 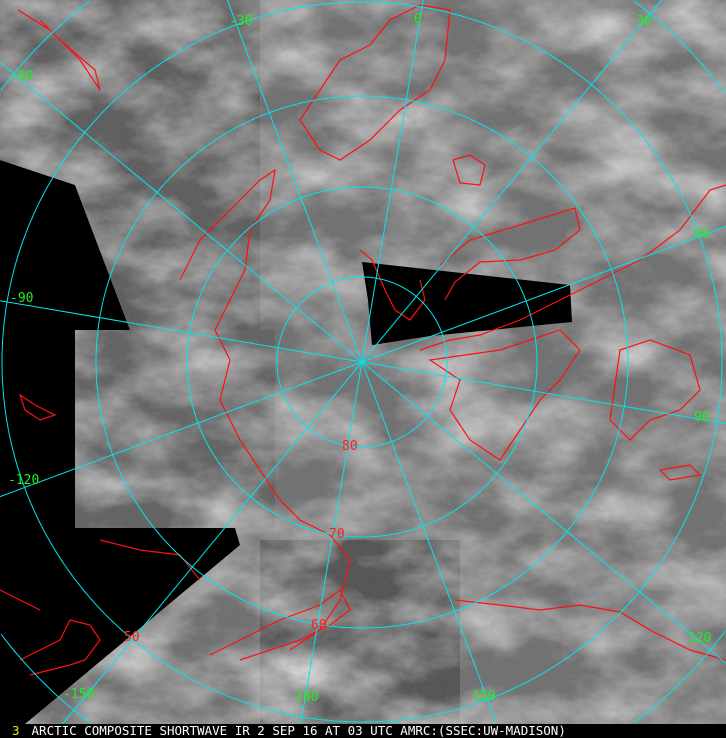 What do you see at coordinates (132, 637) in the screenshot?
I see `latitude-label-50: 50` at bounding box center [132, 637].